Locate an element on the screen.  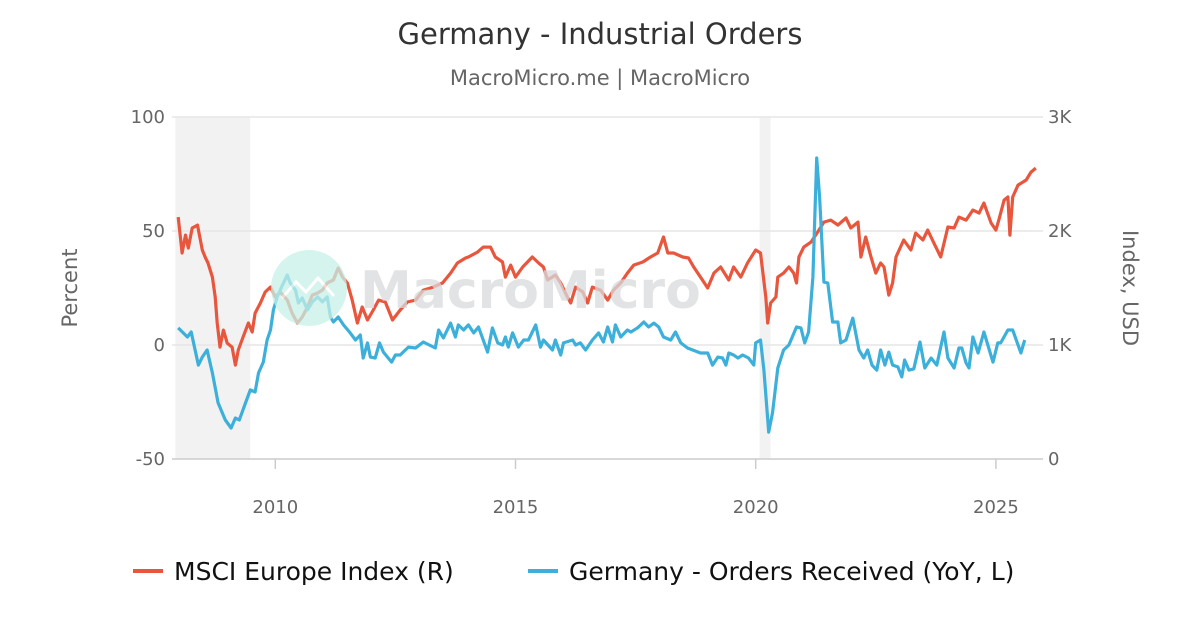
x-tick-label: 2025 is located at coordinates (996, 507).